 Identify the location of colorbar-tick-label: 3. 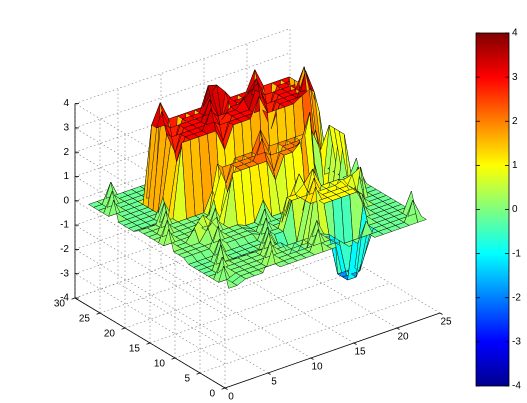
(515, 77).